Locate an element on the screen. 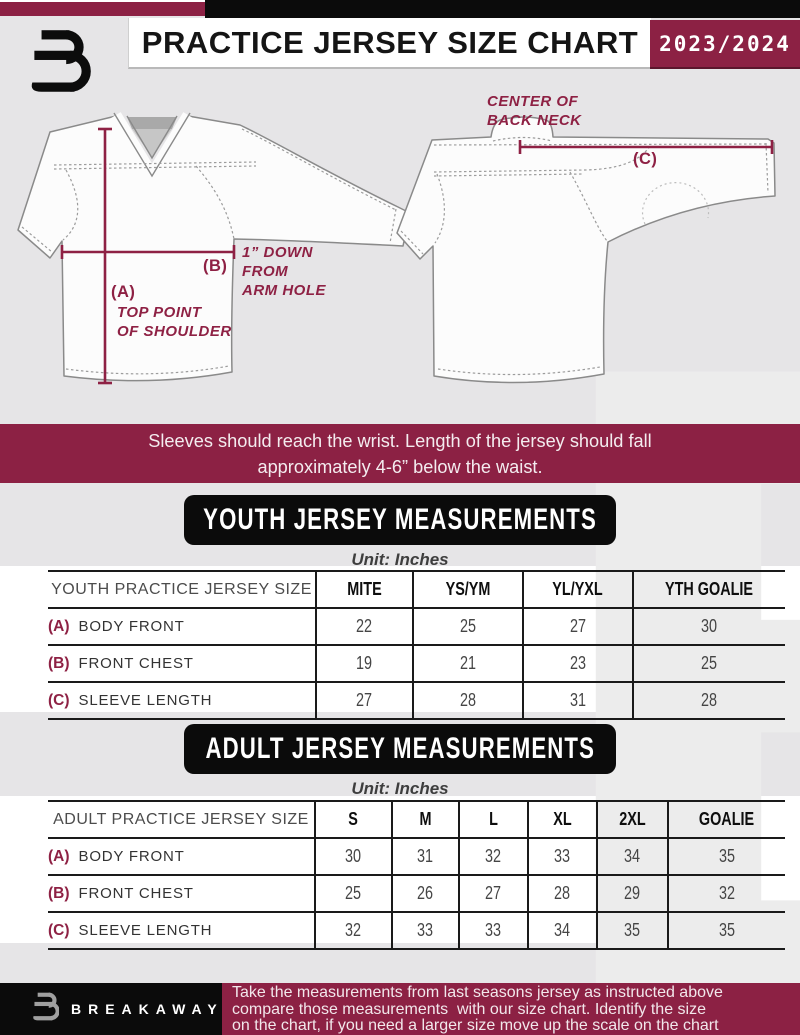 The height and width of the screenshot is (1035, 800). youth-col-ysym: YS/YM is located at coordinates (467, 589).